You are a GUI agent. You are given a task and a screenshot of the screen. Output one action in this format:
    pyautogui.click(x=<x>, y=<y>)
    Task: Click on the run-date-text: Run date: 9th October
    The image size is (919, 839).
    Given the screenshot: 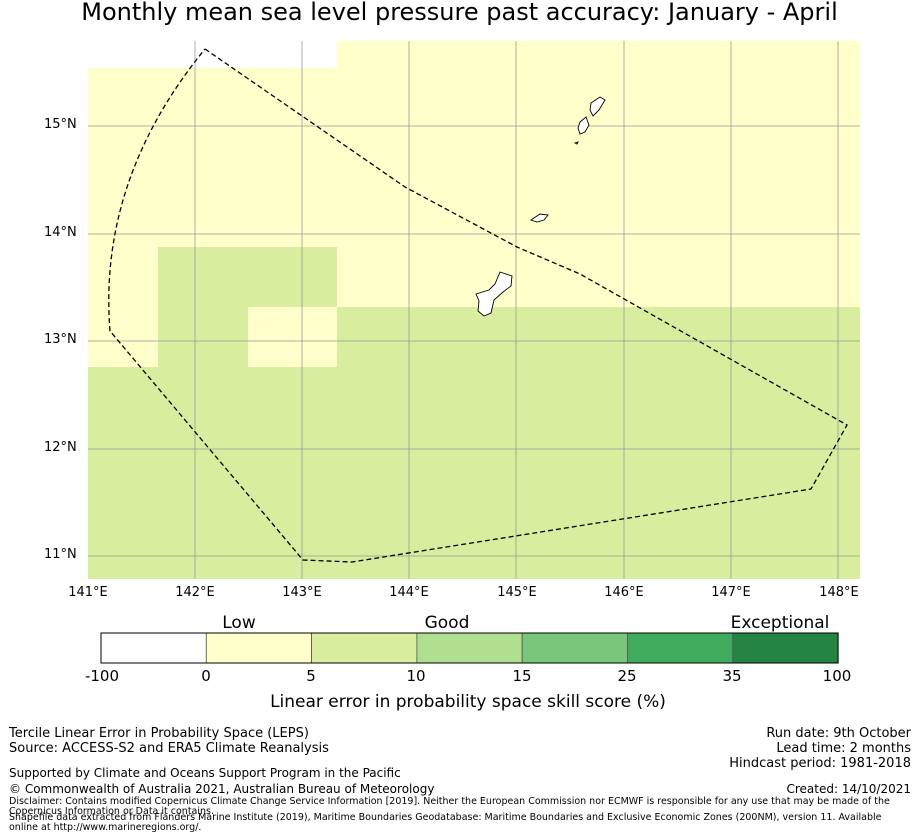 What is the action you would take?
    pyautogui.click(x=838, y=733)
    